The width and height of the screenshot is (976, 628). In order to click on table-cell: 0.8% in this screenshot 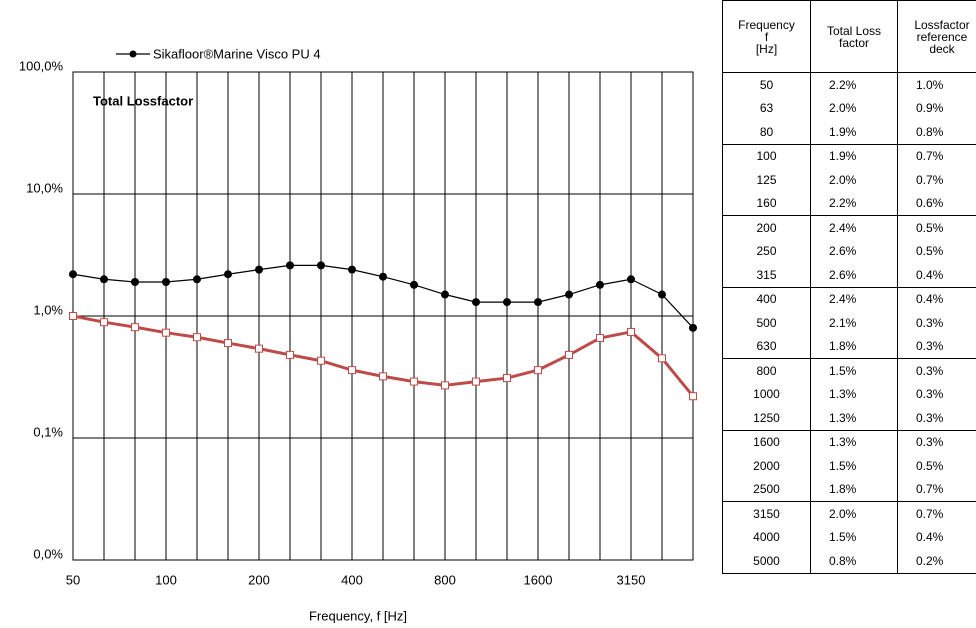, I will do `click(936, 132)`.